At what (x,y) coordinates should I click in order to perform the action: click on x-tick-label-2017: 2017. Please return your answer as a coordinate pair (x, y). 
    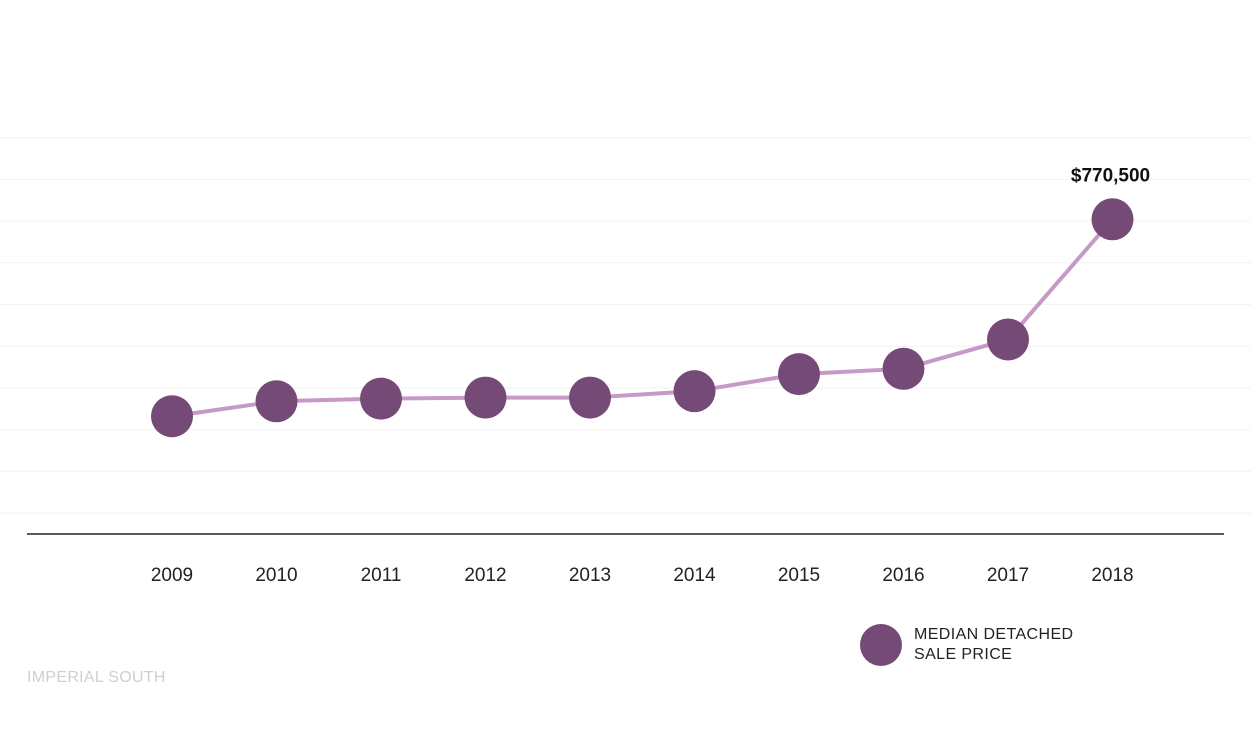
    Looking at the image, I should click on (1008, 575).